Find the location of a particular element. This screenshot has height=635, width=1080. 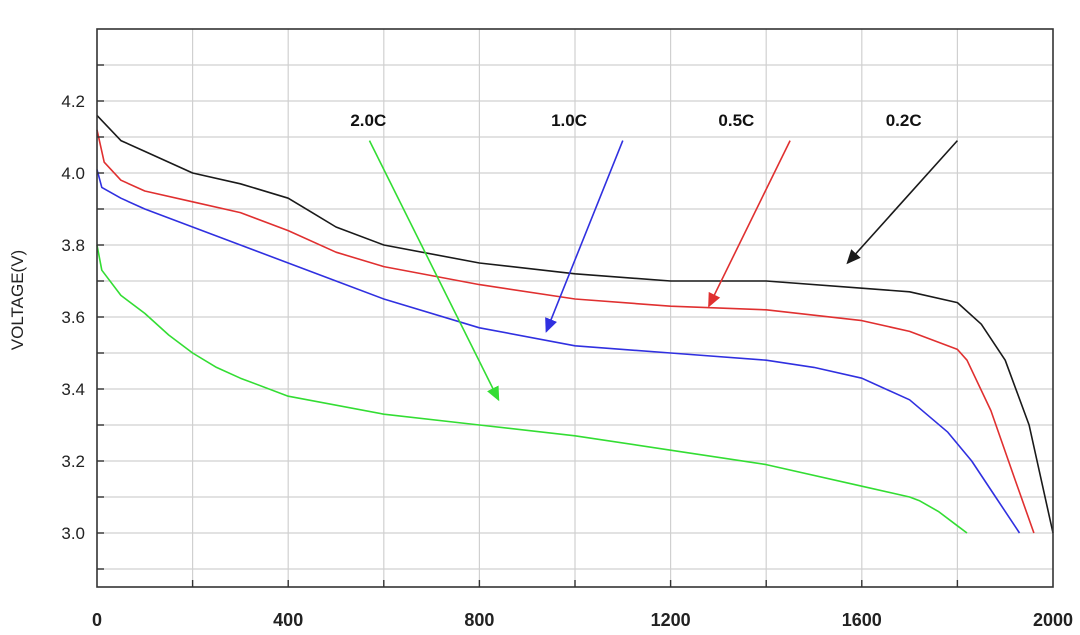

y-tick-label: 3.2 is located at coordinates (73, 461).